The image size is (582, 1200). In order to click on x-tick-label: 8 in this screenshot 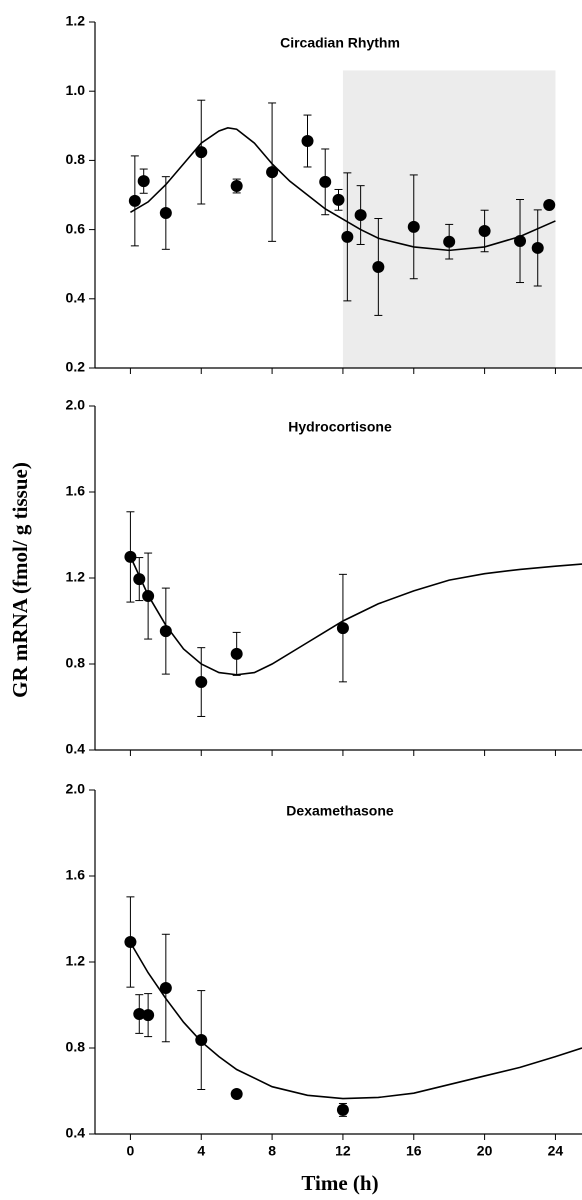, I will do `click(272, 1151)`.